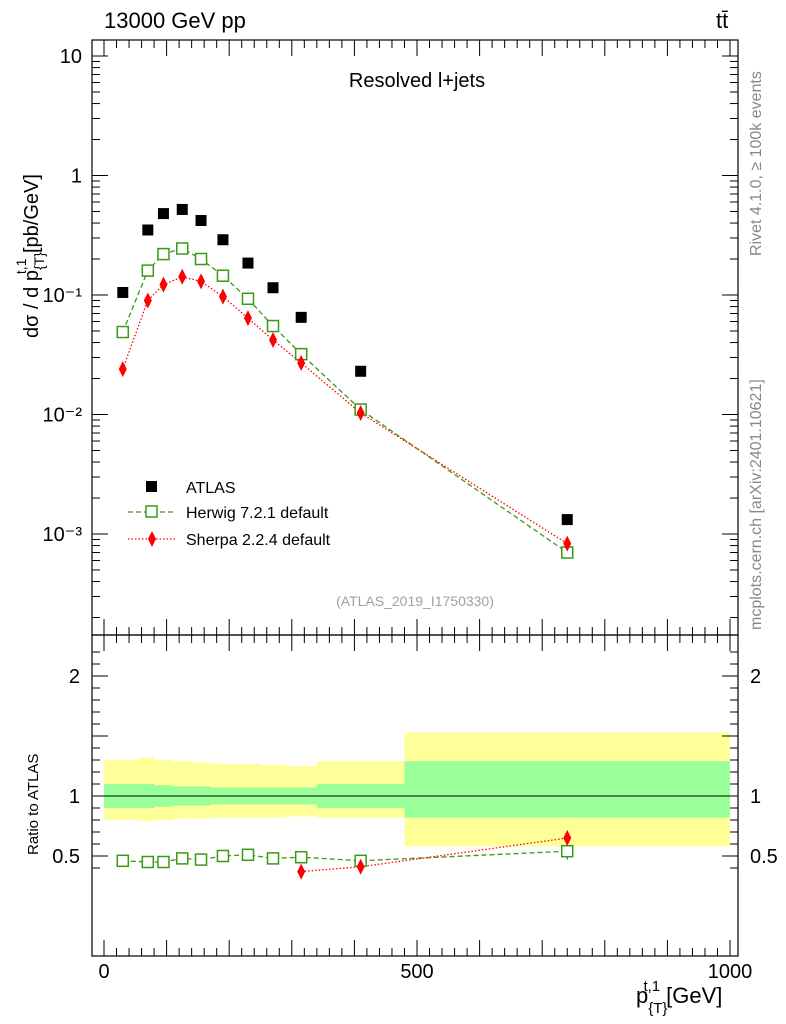 This screenshot has width=786, height=1024. Describe the element at coordinates (71, 57) in the screenshot. I see `main-ytick-label-0: 10` at that location.